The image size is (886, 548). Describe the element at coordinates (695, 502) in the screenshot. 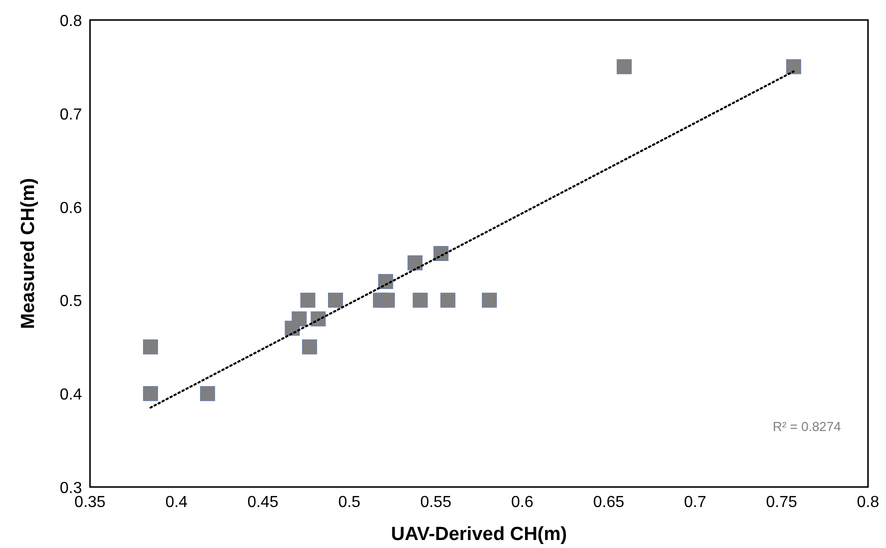

I see `x-tick-label: 0.7` at that location.